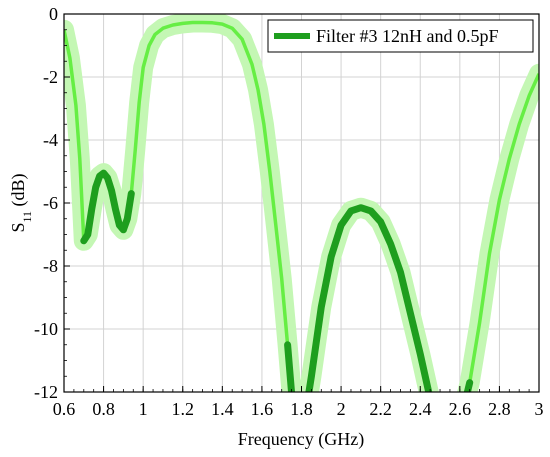 This screenshot has height=457, width=550. I want to click on x-tick-label: 2, so click(341, 409).